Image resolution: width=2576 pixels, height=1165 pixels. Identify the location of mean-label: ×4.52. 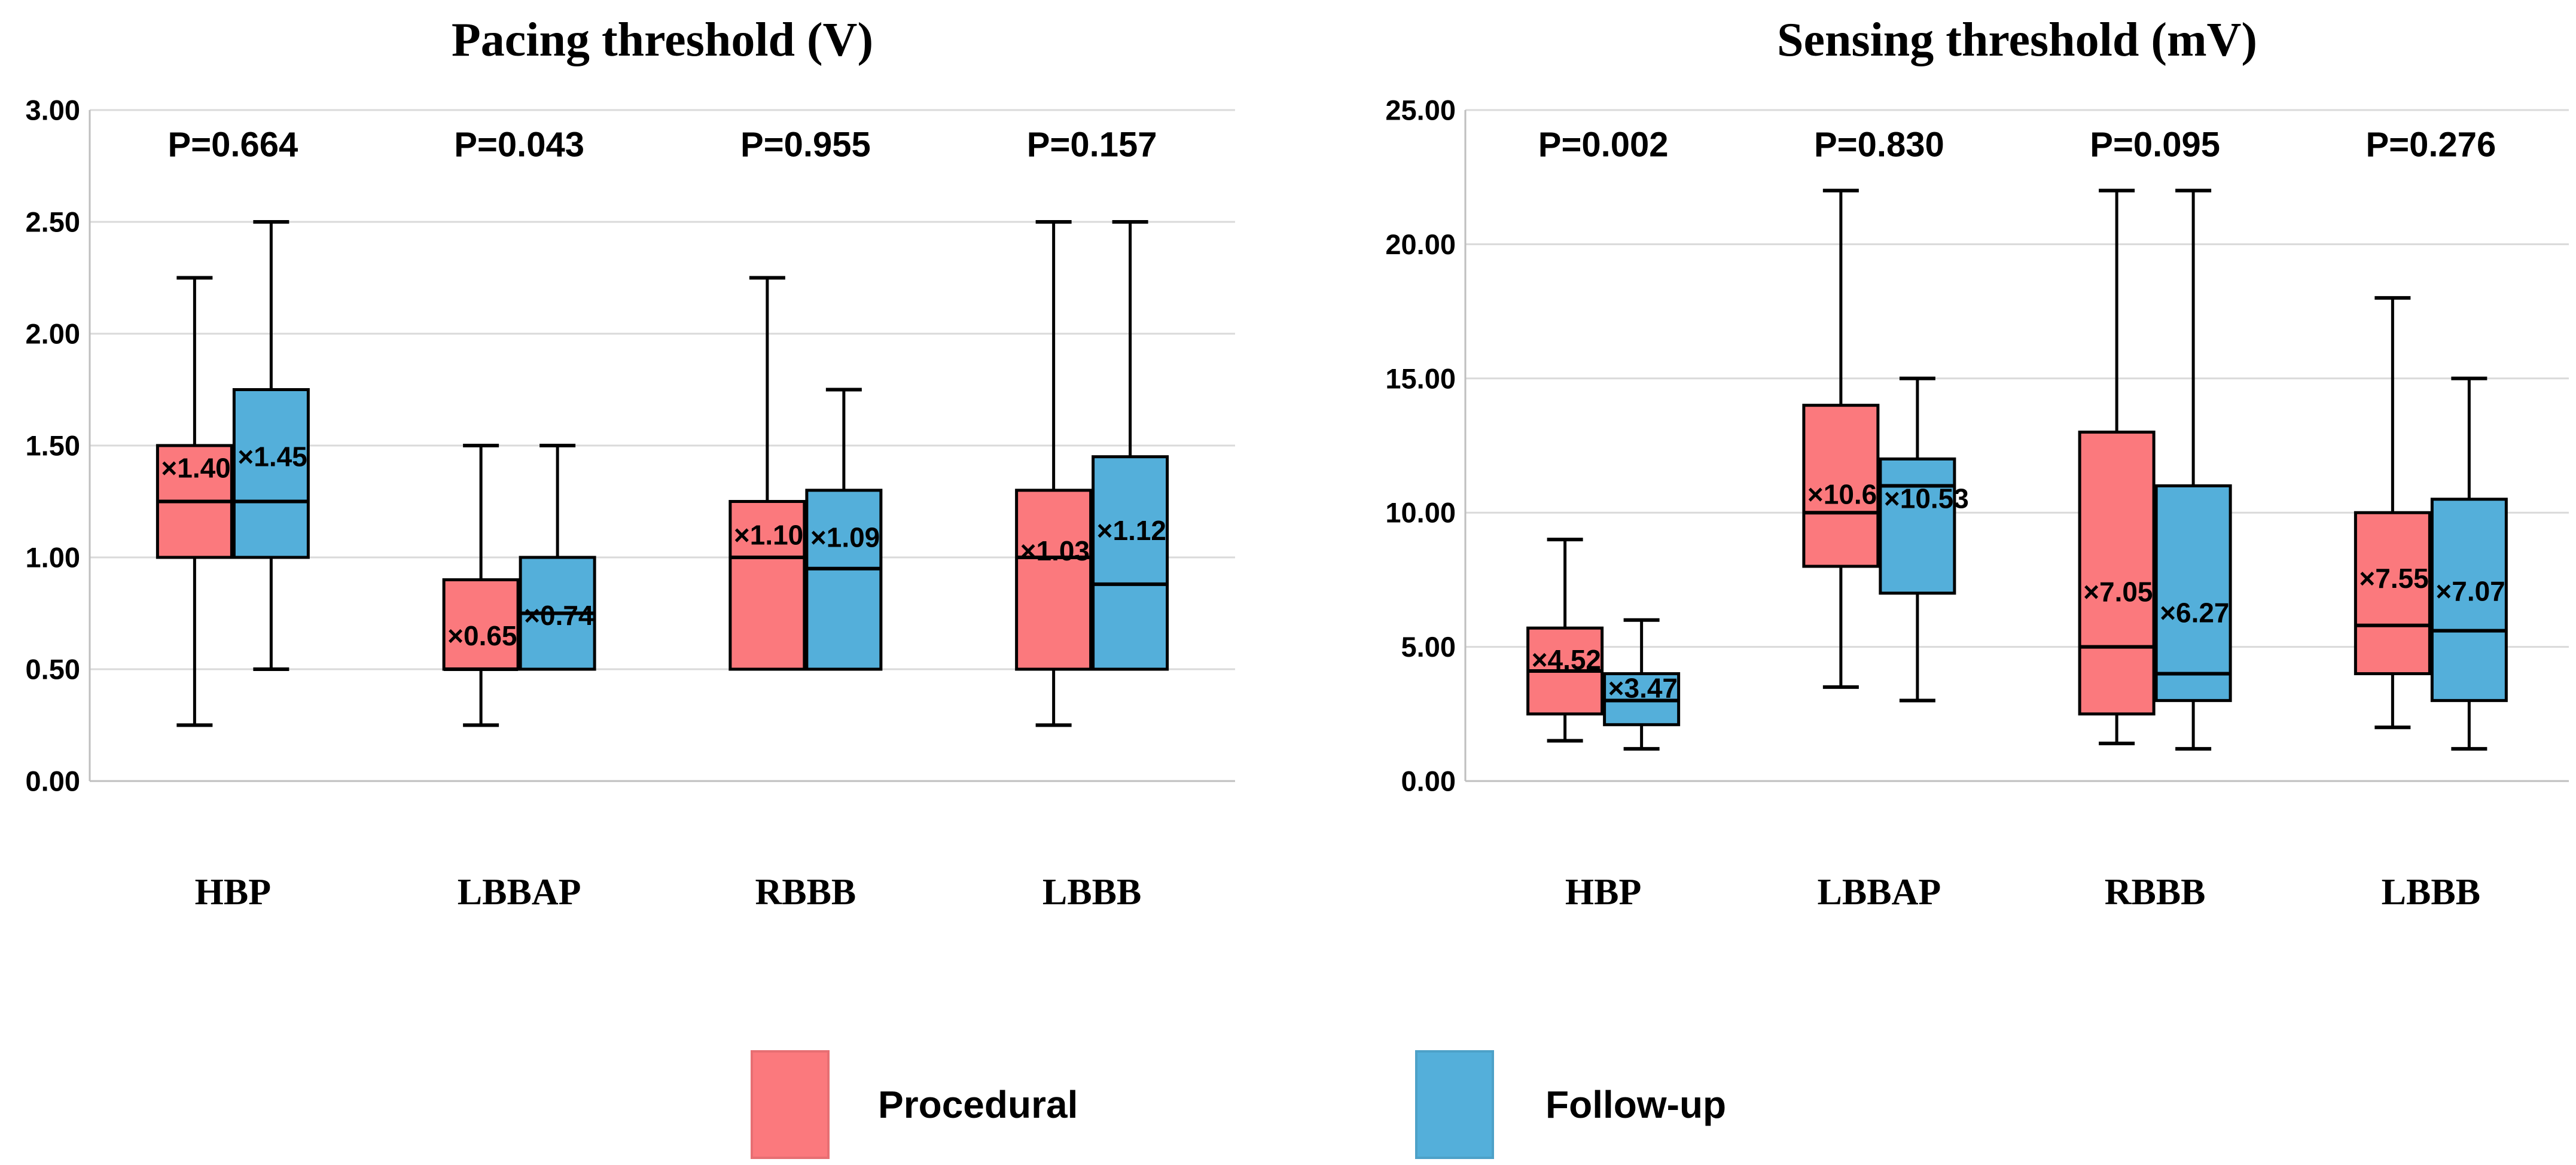
(1567, 659).